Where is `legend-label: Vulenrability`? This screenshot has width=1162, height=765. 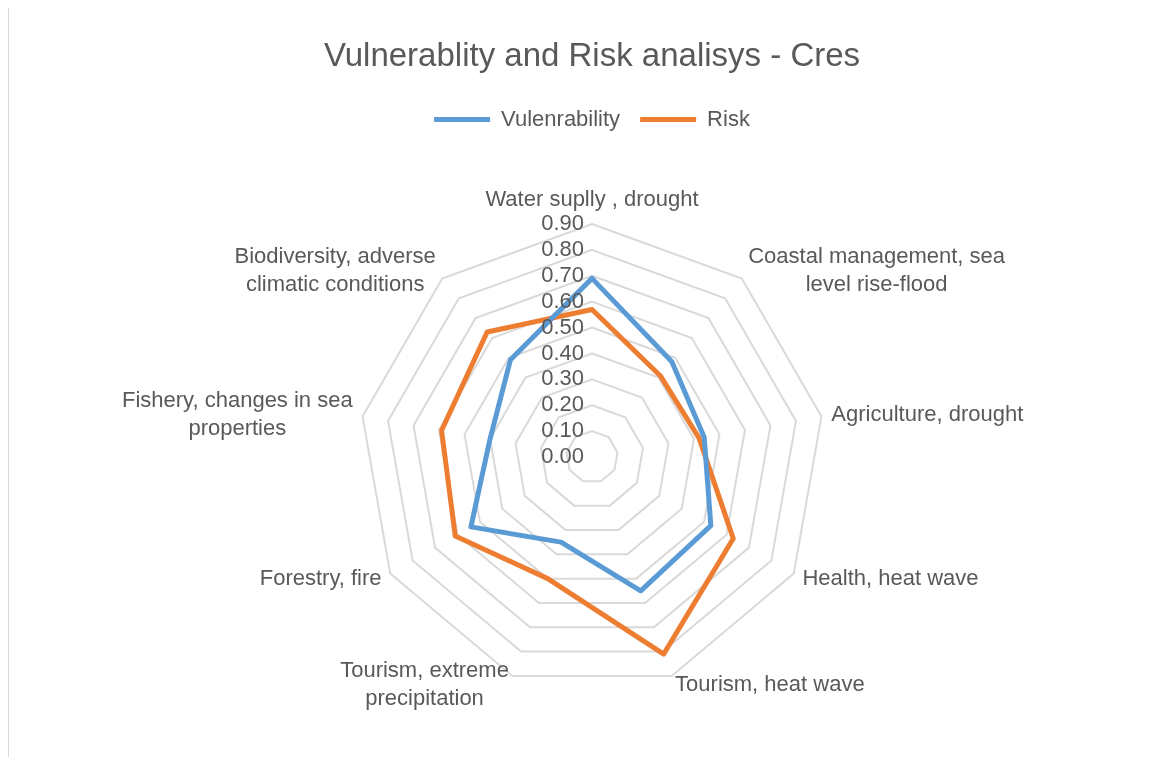
legend-label: Vulenrability is located at coordinates (561, 118).